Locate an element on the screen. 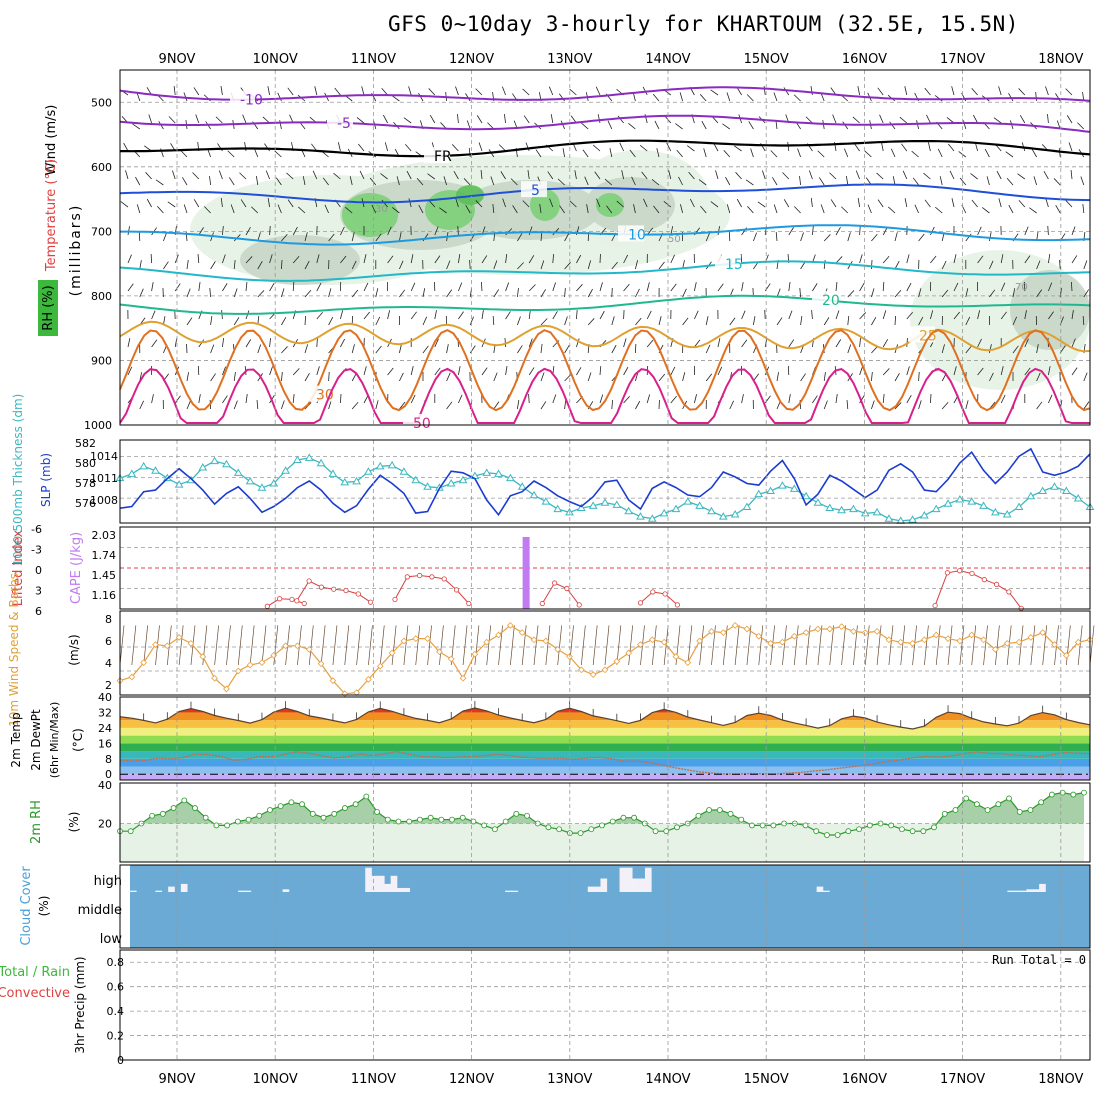 The width and height of the screenshot is (1100, 1100). lifted-point is located at coordinates (960, 571).